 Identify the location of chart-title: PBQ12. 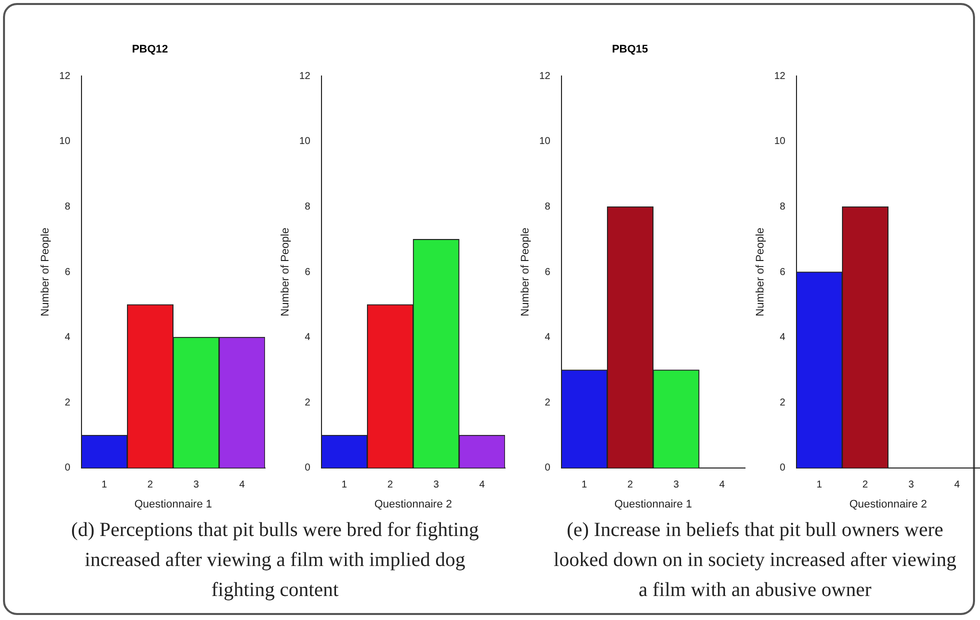
(150, 50).